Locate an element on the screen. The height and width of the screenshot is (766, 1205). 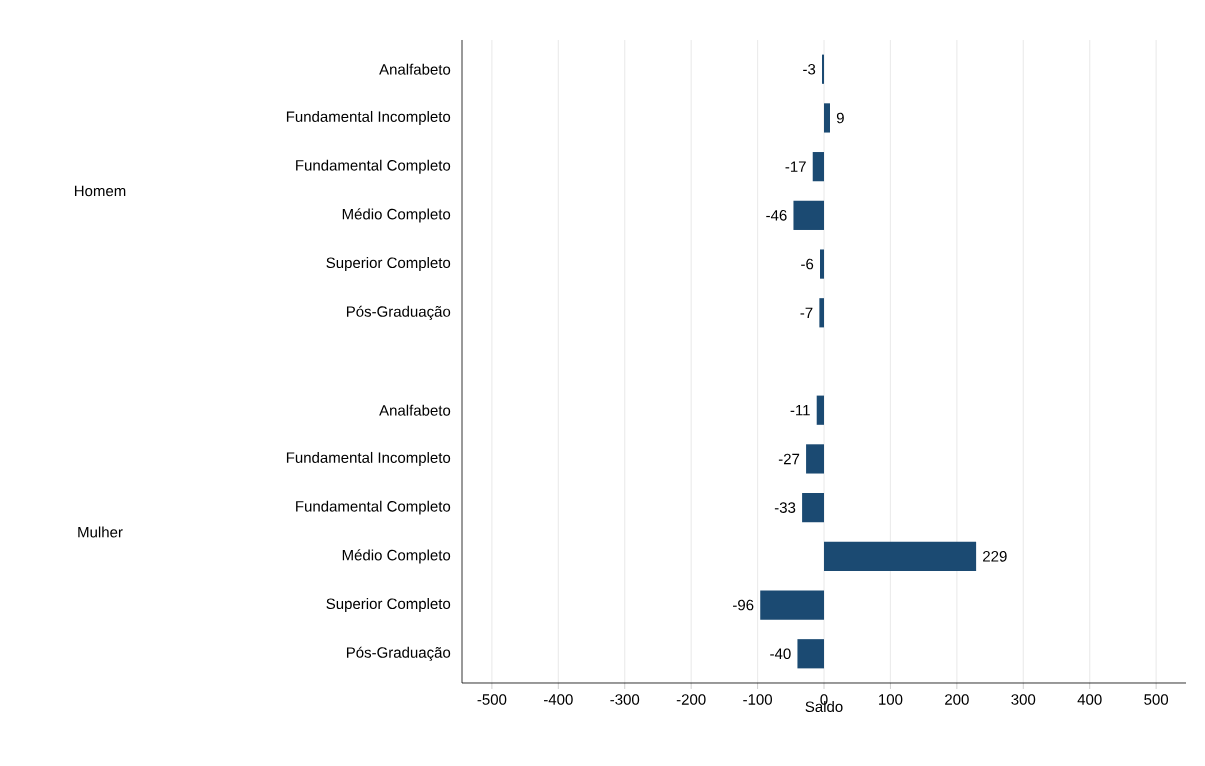
x-tick-label: -300 is located at coordinates (625, 699).